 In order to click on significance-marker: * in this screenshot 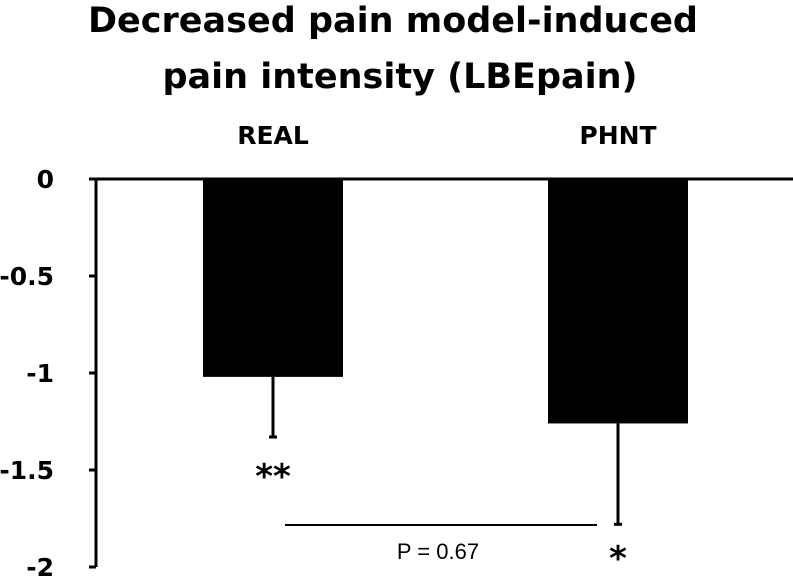, I will do `click(618, 559)`.